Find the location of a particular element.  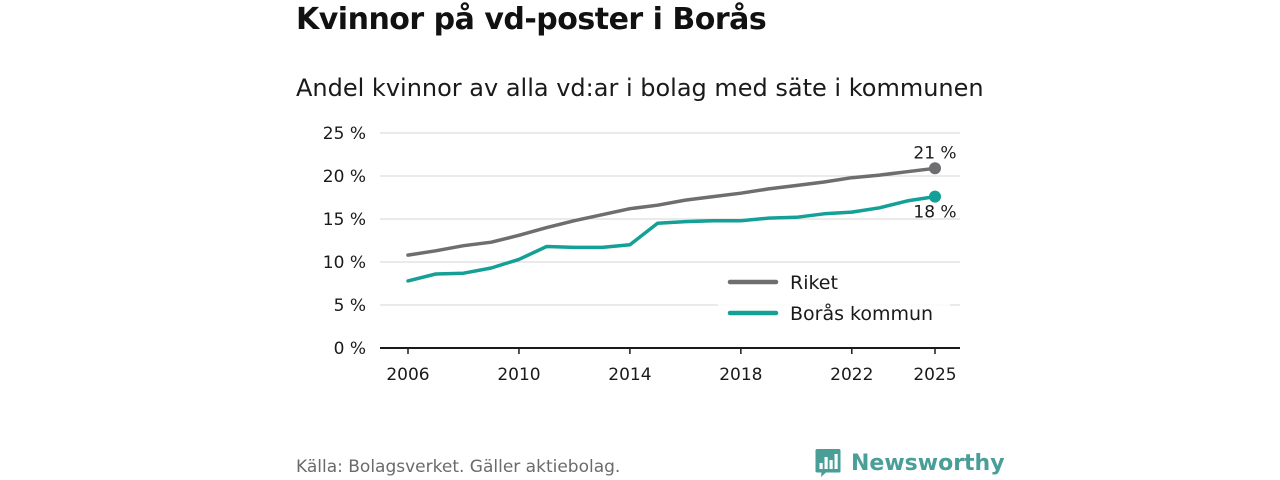

series-lines: 21 % 18 % is located at coordinates (681, 213).